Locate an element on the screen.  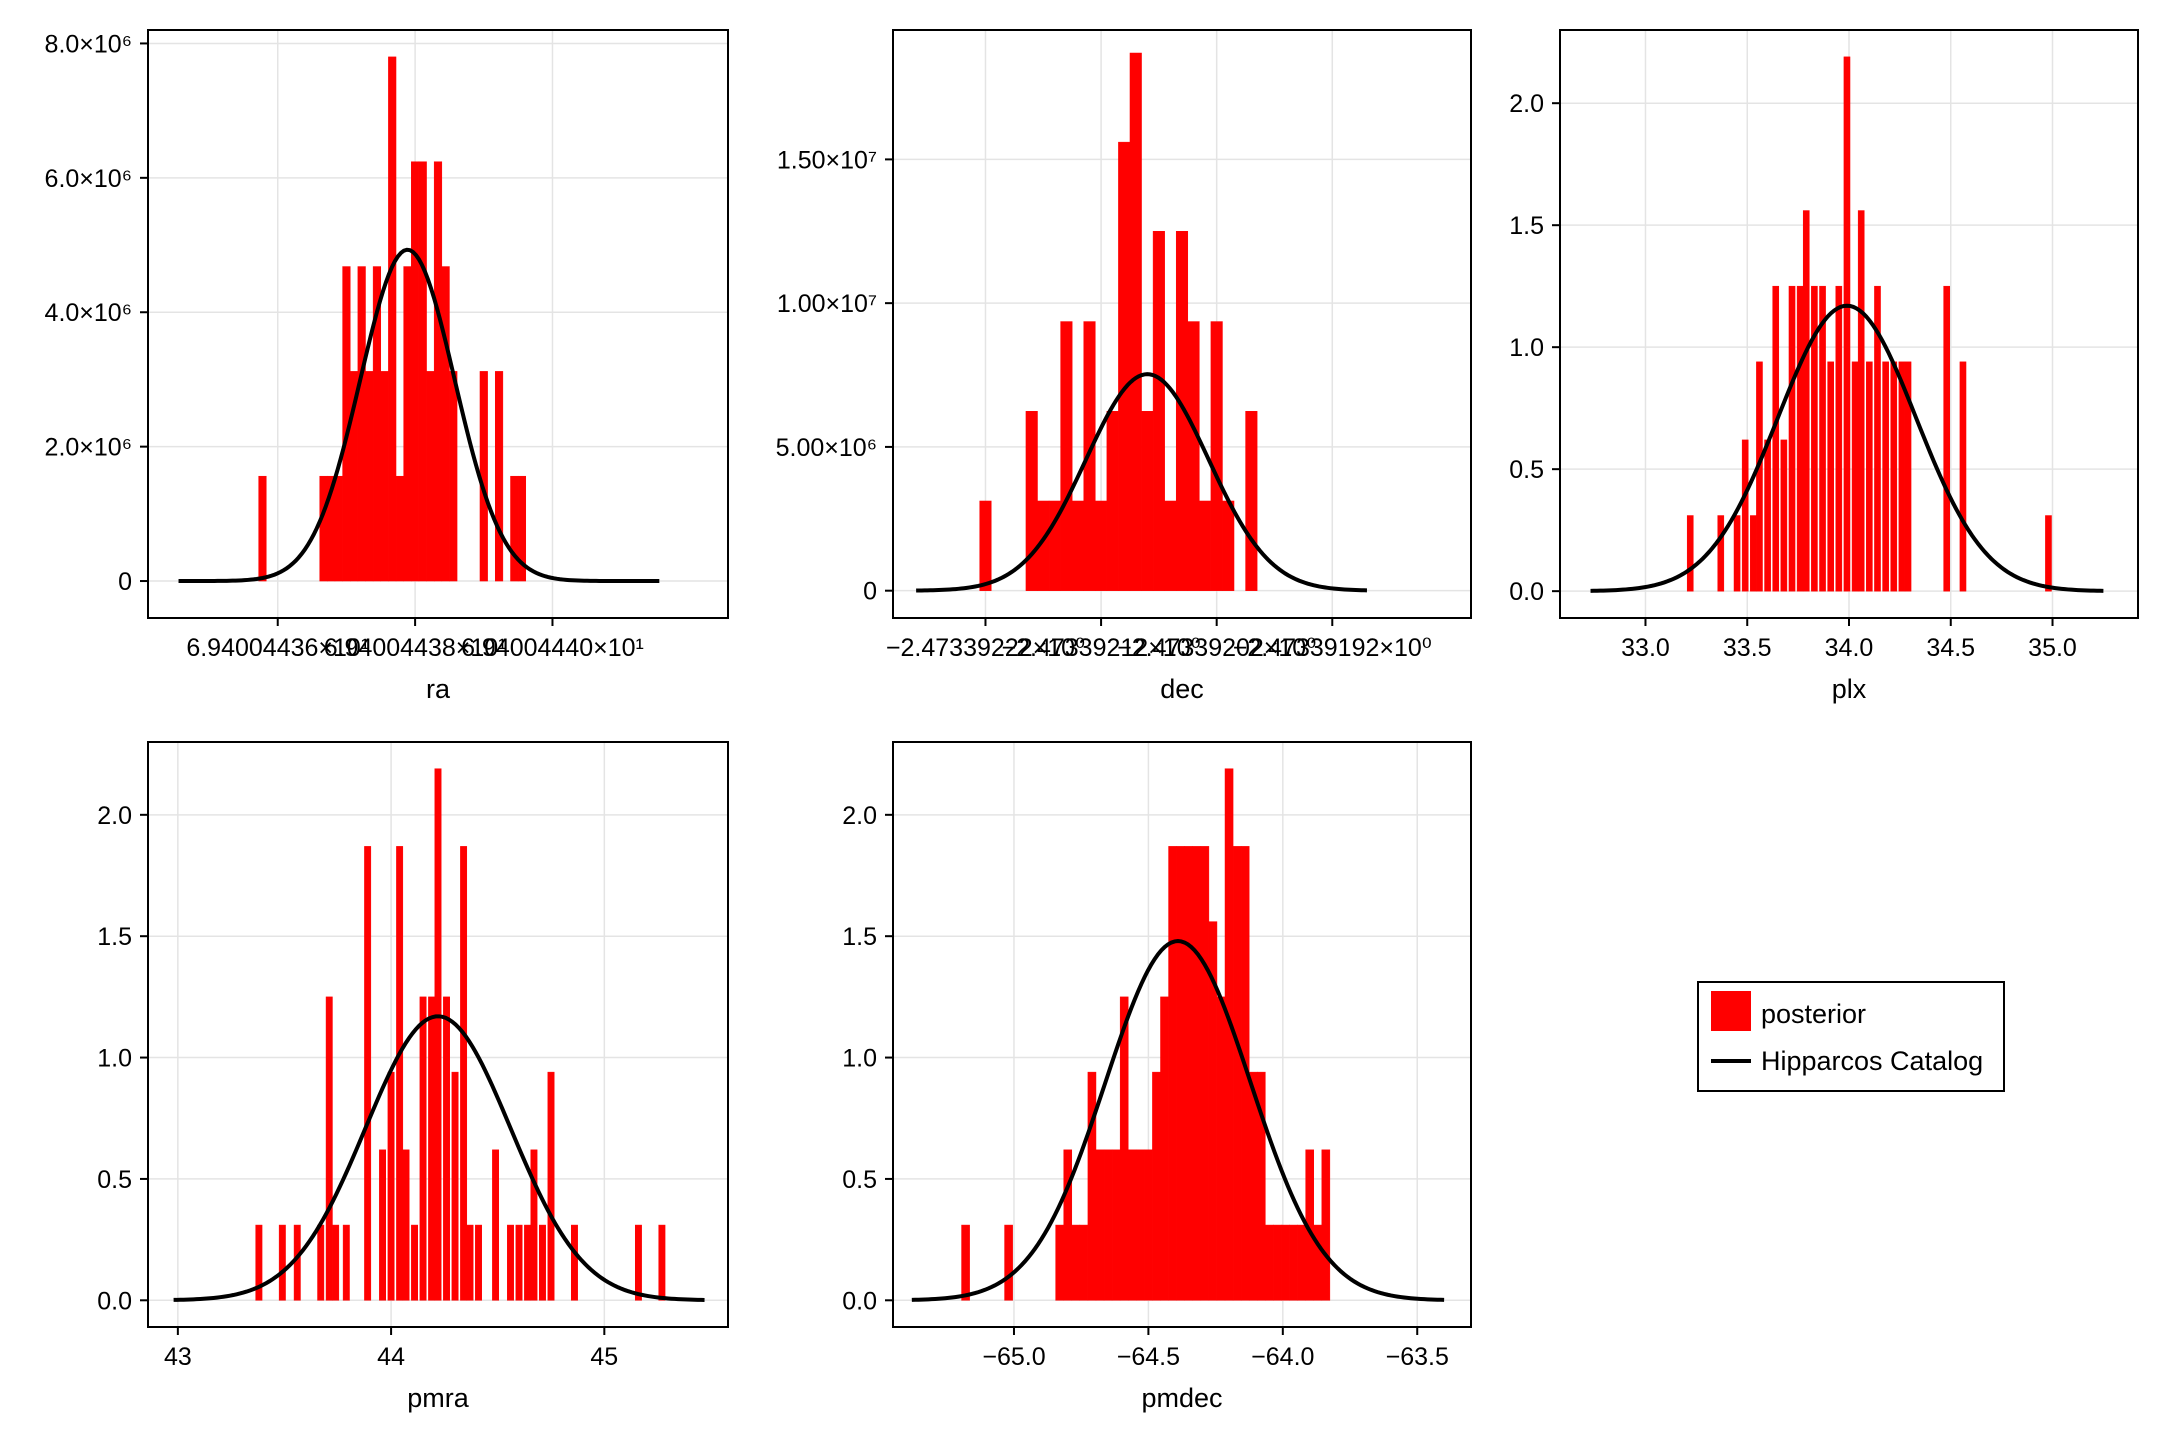
pmra-ytick-label-1: 0.5 is located at coordinates (114, 1180).